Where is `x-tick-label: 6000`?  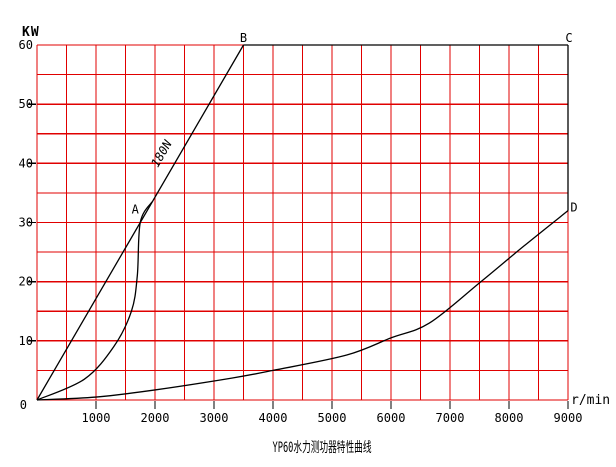
x-tick-label: 6000 is located at coordinates (391, 418).